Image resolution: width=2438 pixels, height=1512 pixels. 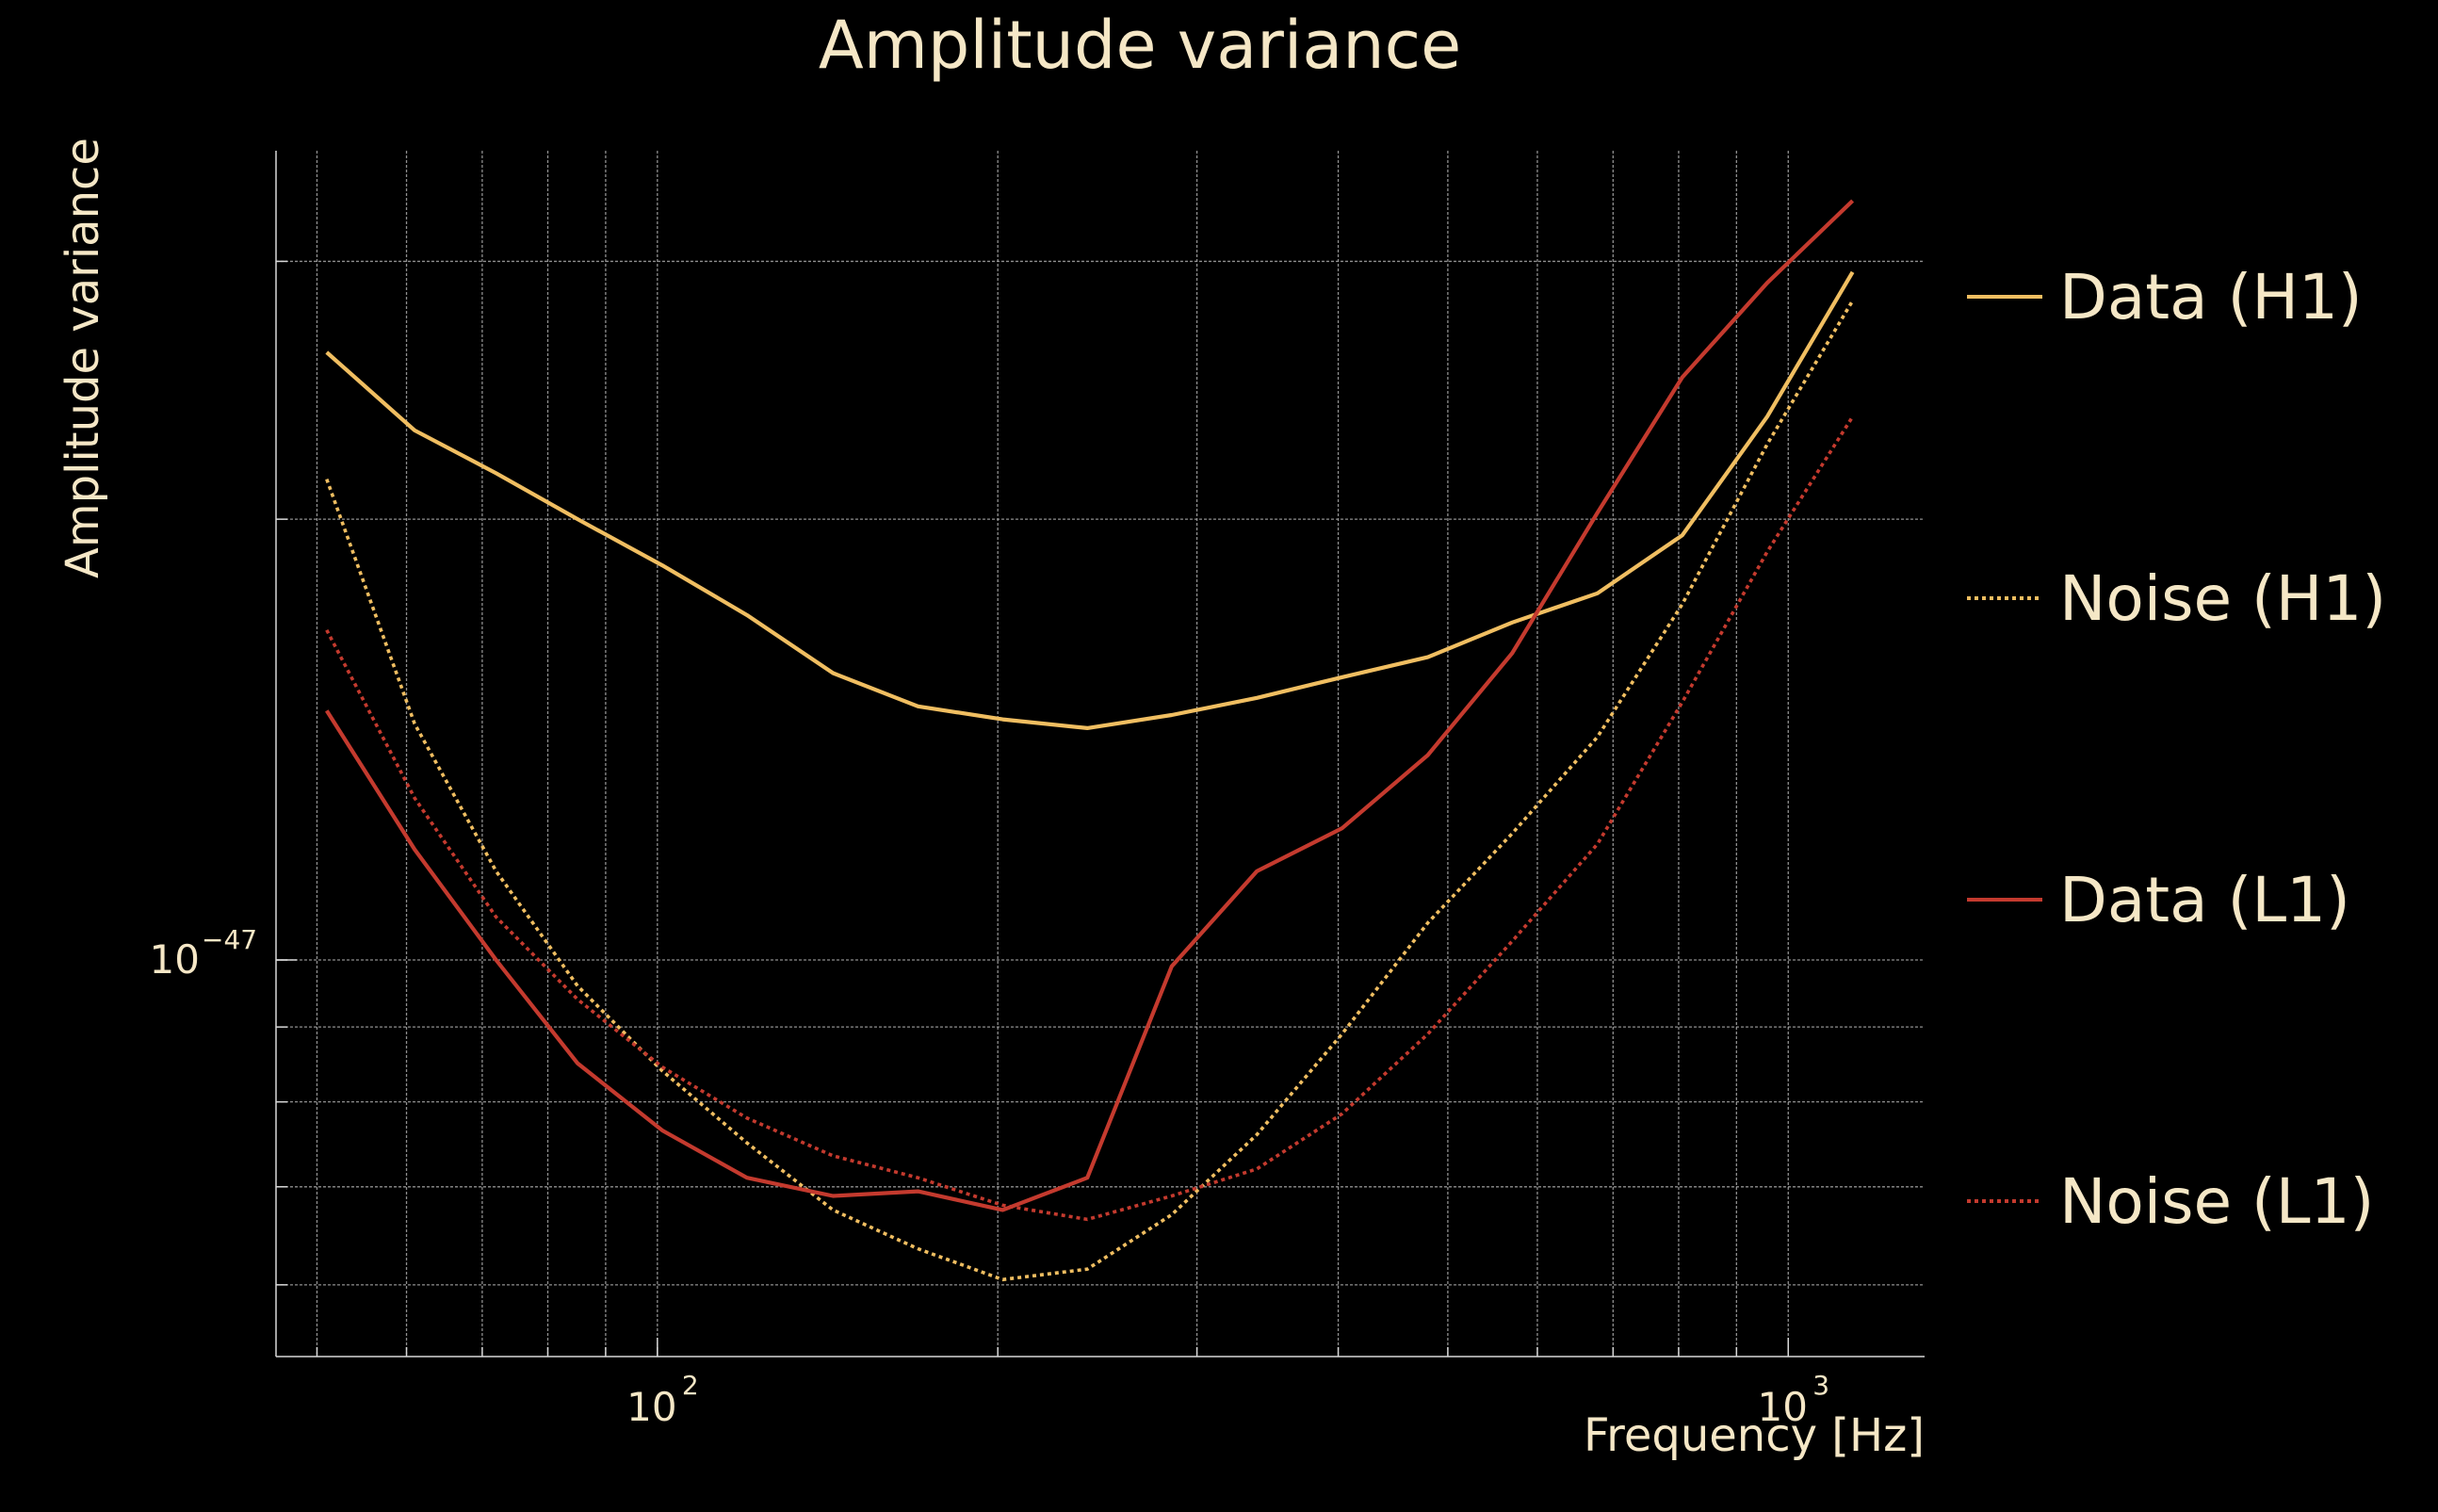 What do you see at coordinates (1140, 45) in the screenshot?
I see `chart-title: Amplitude variance` at bounding box center [1140, 45].